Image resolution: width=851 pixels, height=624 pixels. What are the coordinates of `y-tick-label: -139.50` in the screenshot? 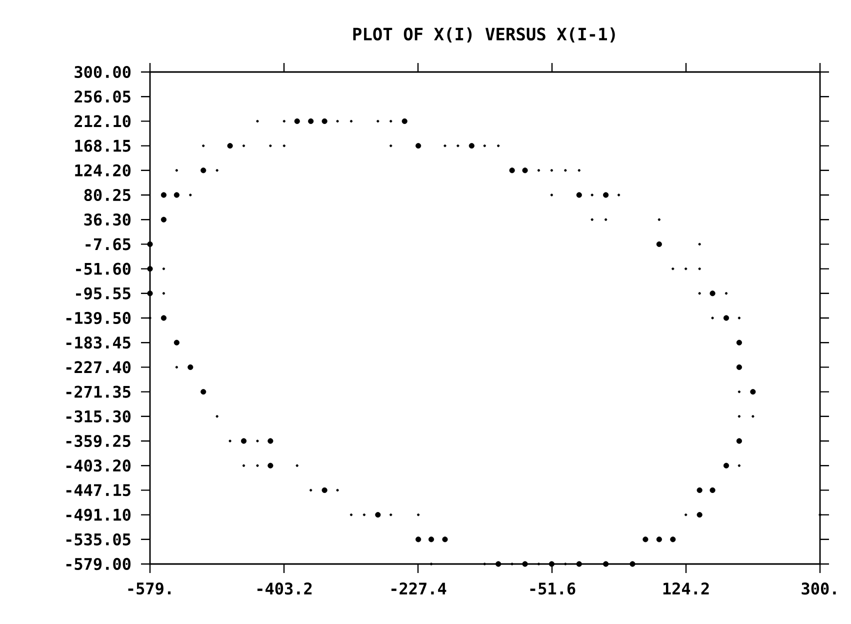 It's located at (98, 318).